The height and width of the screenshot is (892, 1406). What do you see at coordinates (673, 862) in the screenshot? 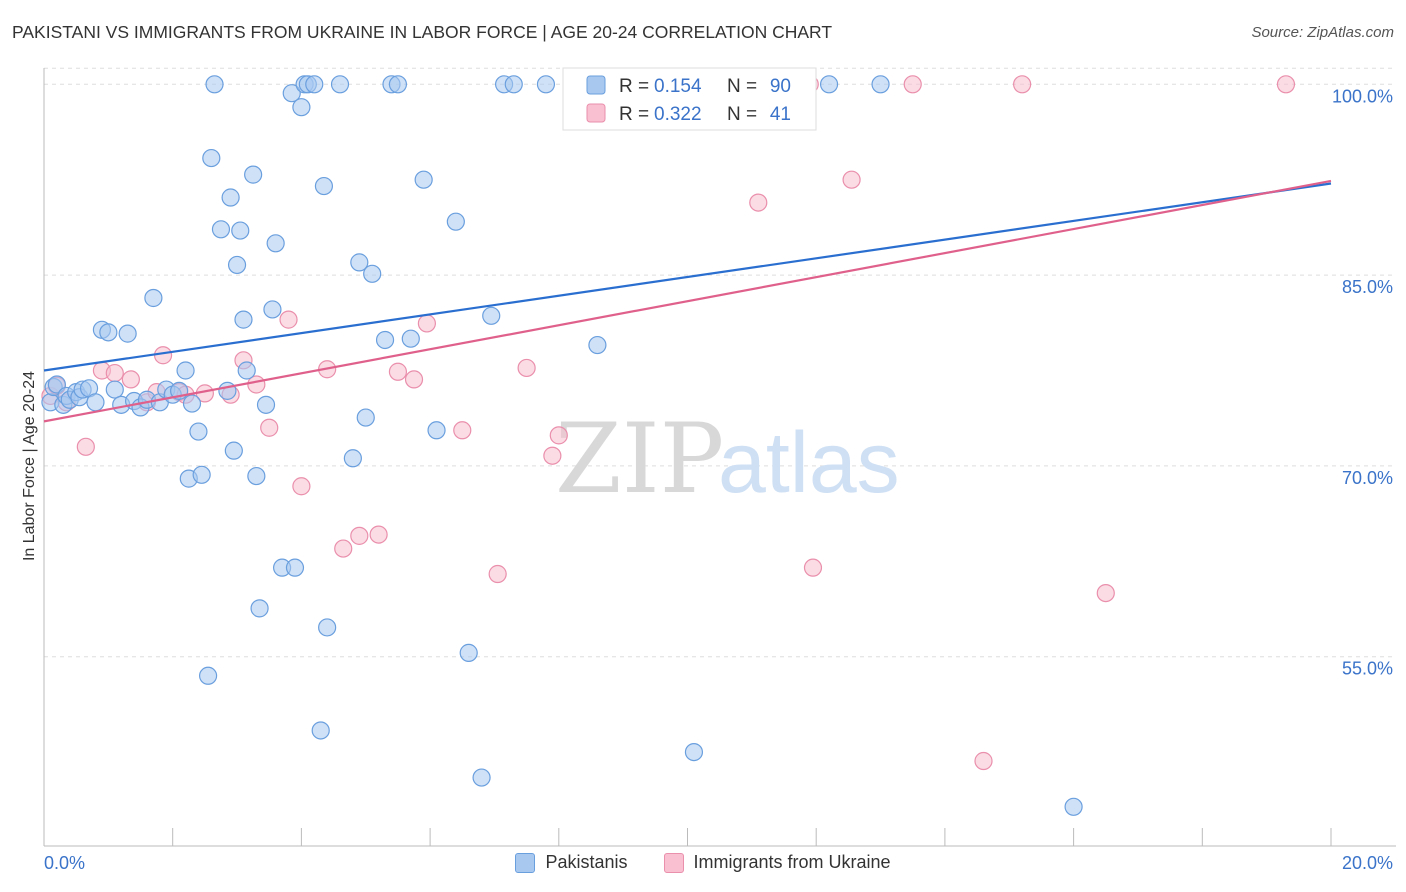
I see `legend-swatch-ukraine` at bounding box center [673, 862].